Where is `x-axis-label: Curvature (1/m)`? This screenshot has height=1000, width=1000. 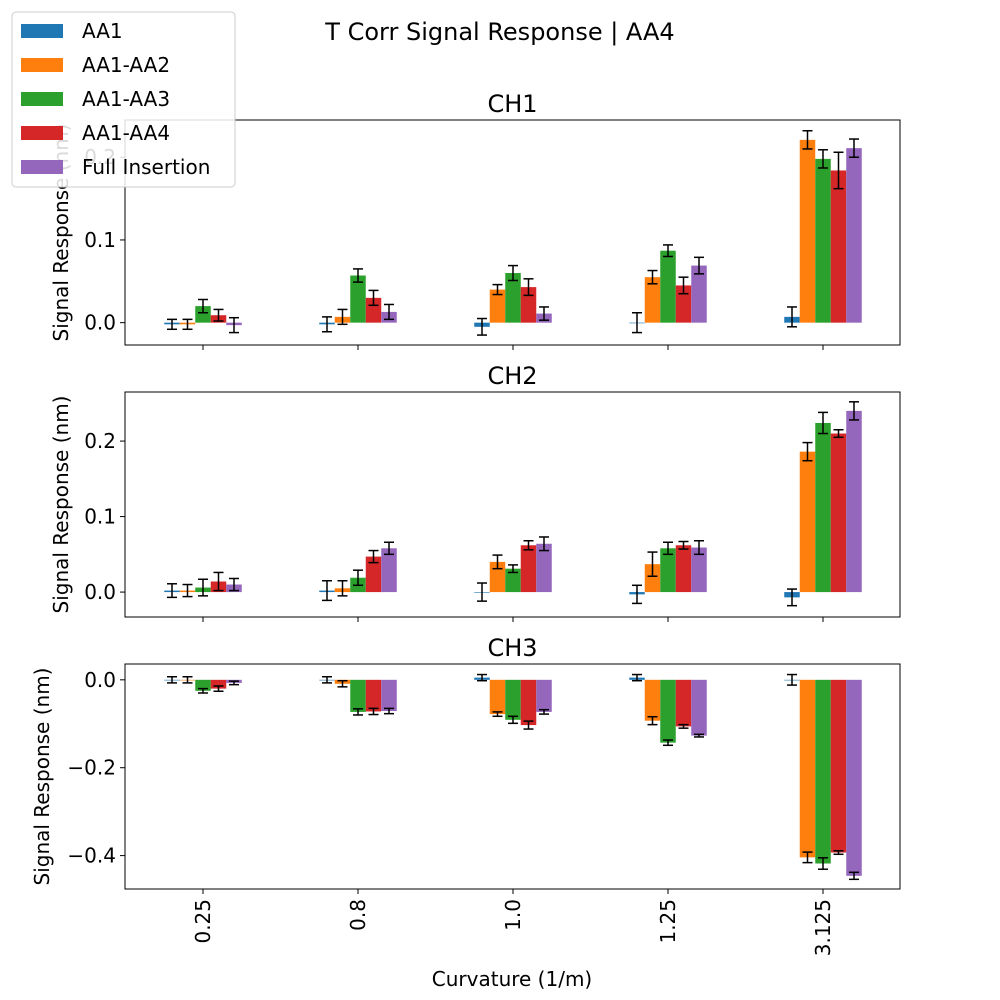
x-axis-label: Curvature (1/m) is located at coordinates (512, 979).